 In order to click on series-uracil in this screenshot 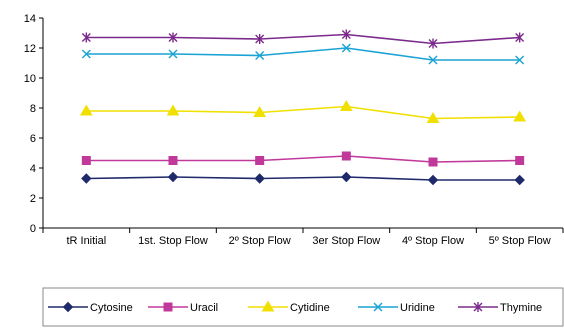, I will do `click(303, 159)`.